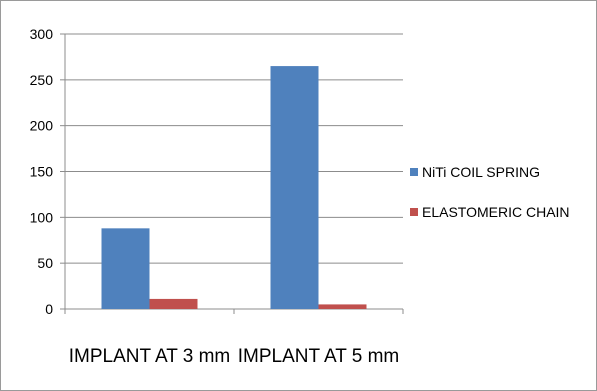  I want to click on y-tick-label: 0, so click(49, 309).